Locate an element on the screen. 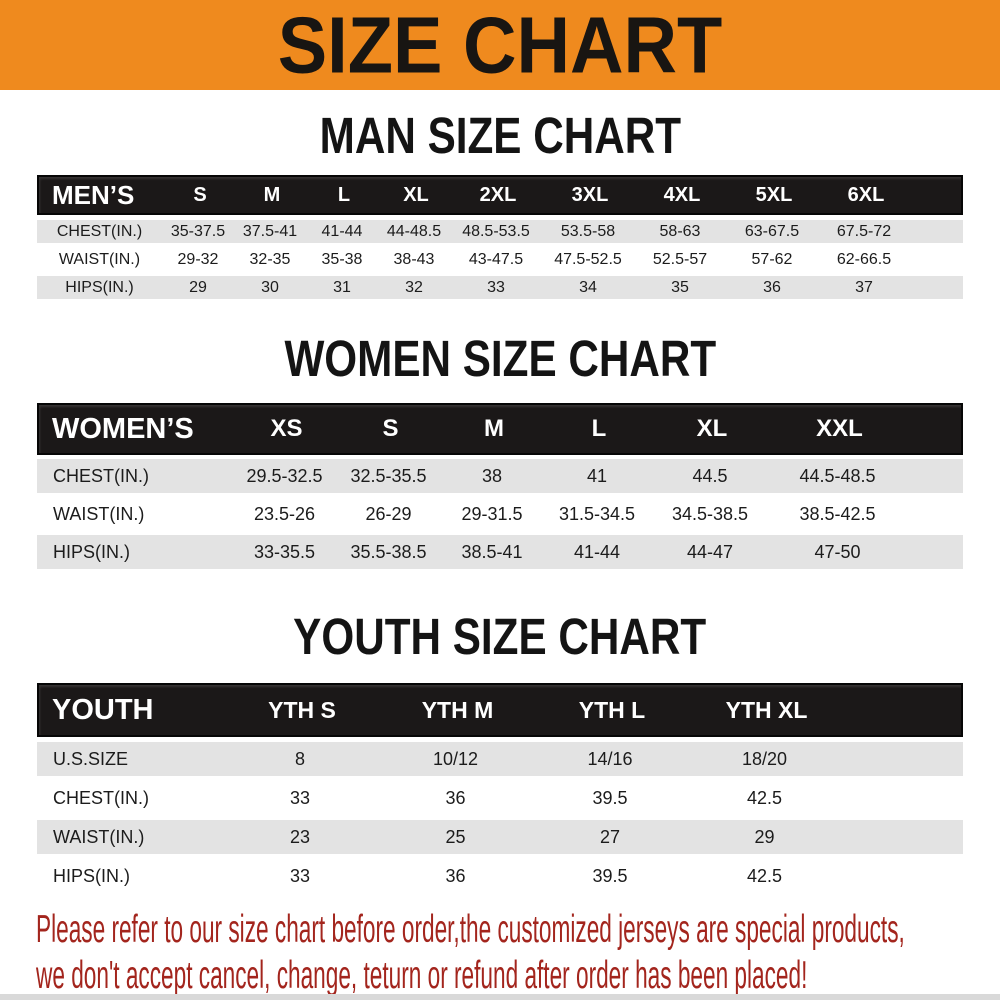 The width and height of the screenshot is (1000, 1000). size-chart-banner: SIZE CHART is located at coordinates (500, 45).